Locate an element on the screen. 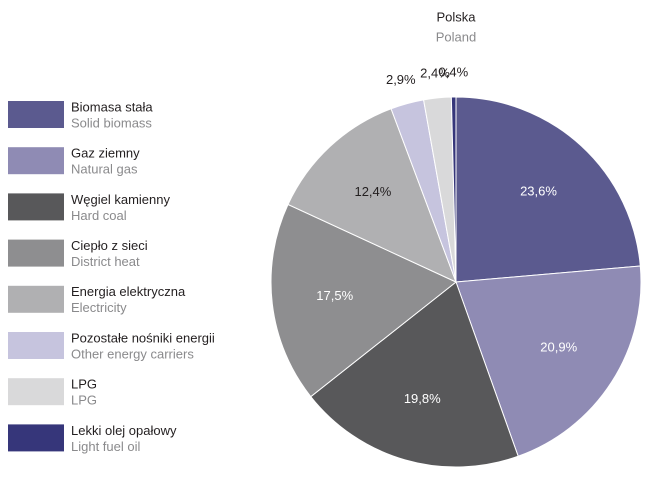 Image resolution: width=651 pixels, height=482 pixels. legend-label: Gaz ziemny is located at coordinates (105, 153).